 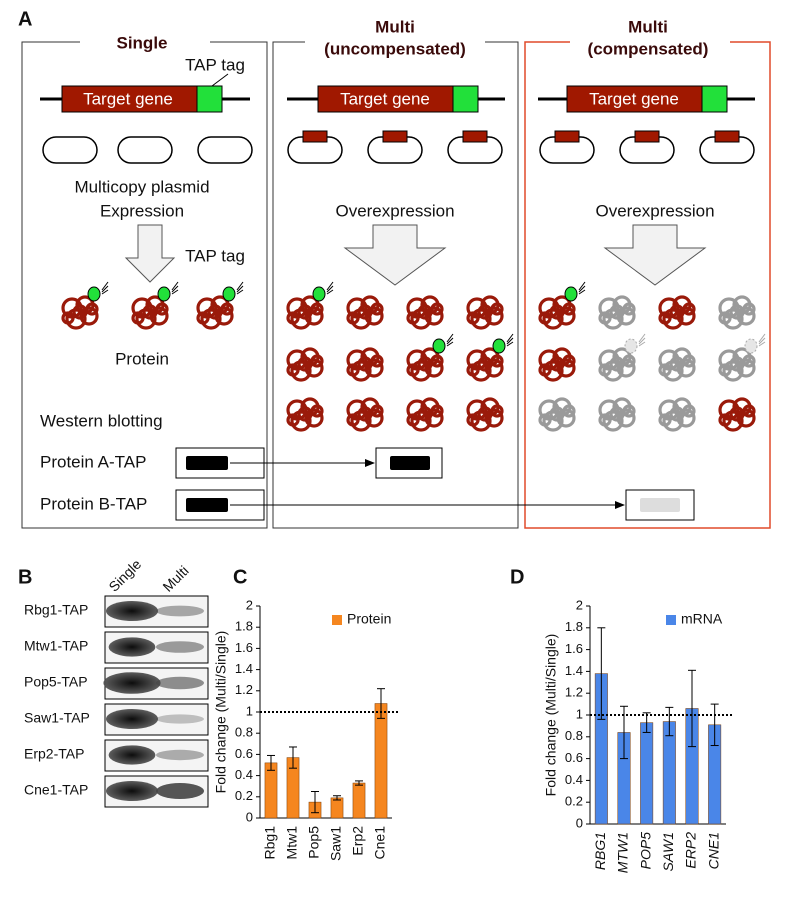 What do you see at coordinates (175, 579) in the screenshot?
I see `lane-label: Multi` at bounding box center [175, 579].